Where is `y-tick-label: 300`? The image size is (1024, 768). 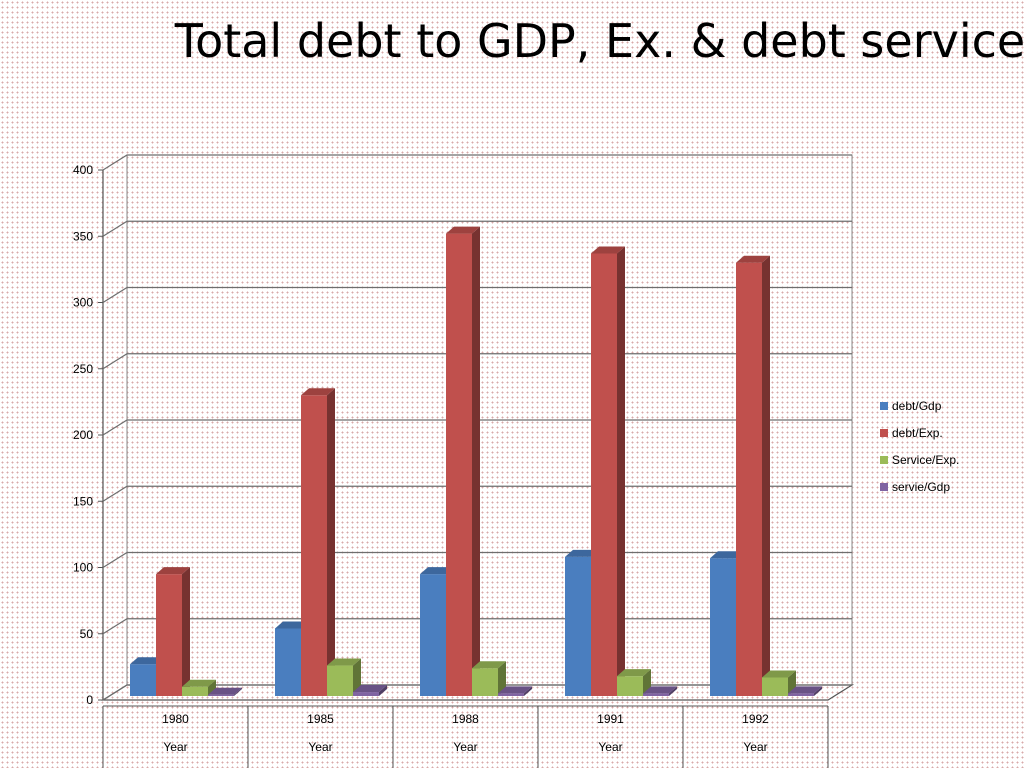
y-tick-label: 300 is located at coordinates (83, 303).